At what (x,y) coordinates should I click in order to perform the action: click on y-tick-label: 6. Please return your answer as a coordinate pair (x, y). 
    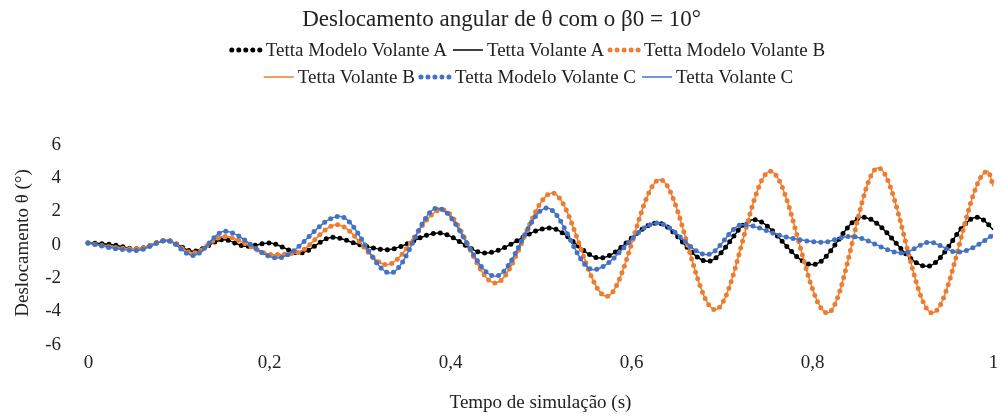
    Looking at the image, I should click on (56, 143).